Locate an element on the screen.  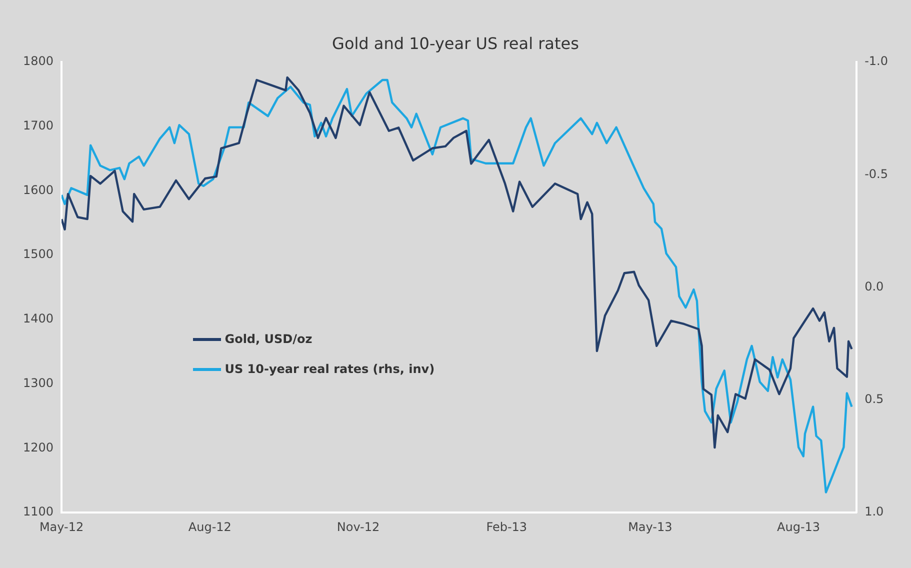
chart-title: Gold and 10-year US real rates is located at coordinates (455, 43).